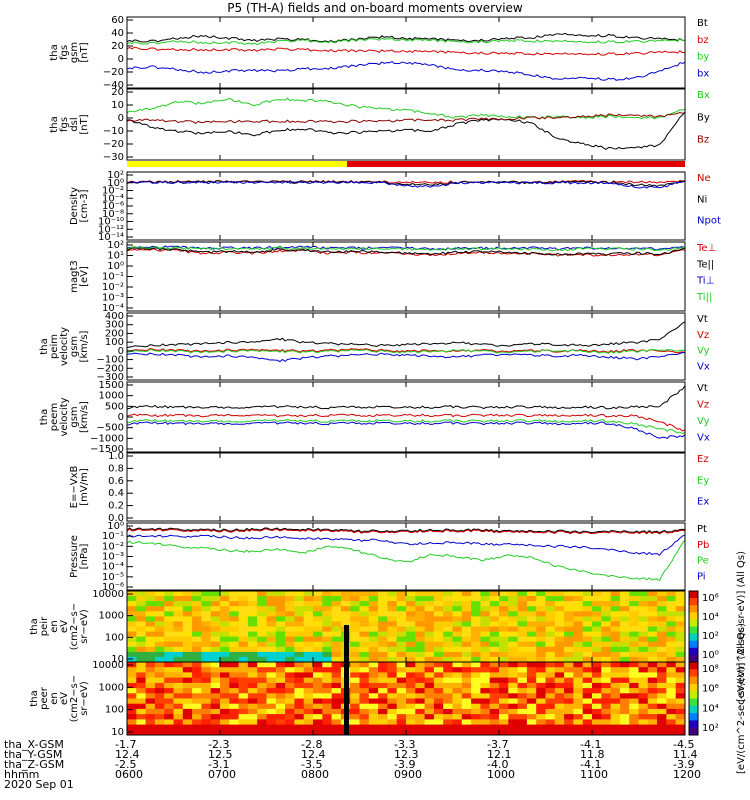 The height and width of the screenshot is (800, 750). I want to click on series-line-Vx, so click(406, 357).